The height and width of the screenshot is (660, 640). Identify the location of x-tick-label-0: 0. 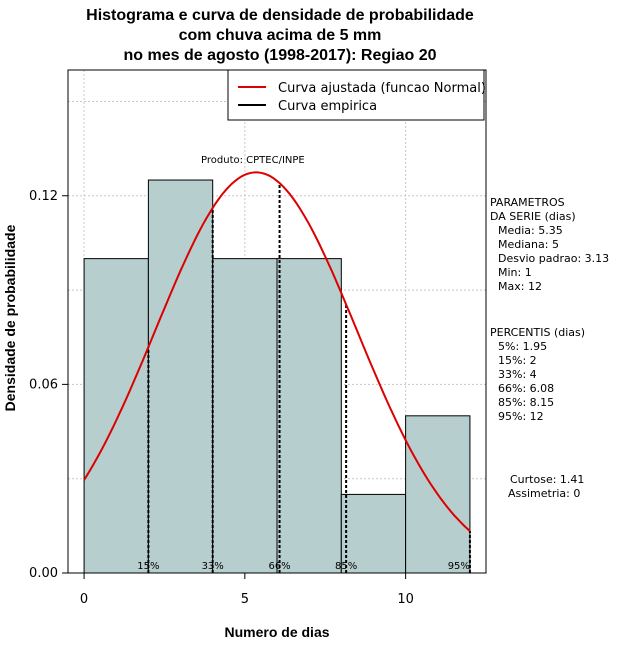
(84, 599).